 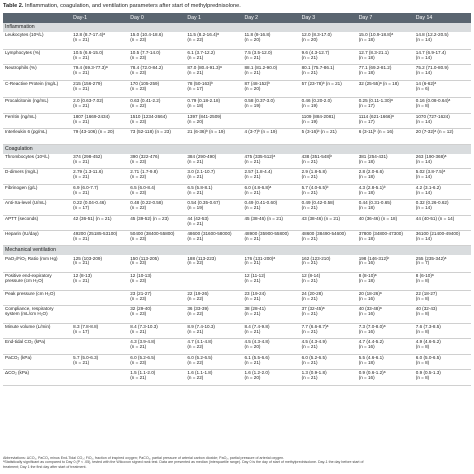 I want to click on table-cell: 77.1 (69.2-81.2) (n = 18), so click(x=385, y=72).